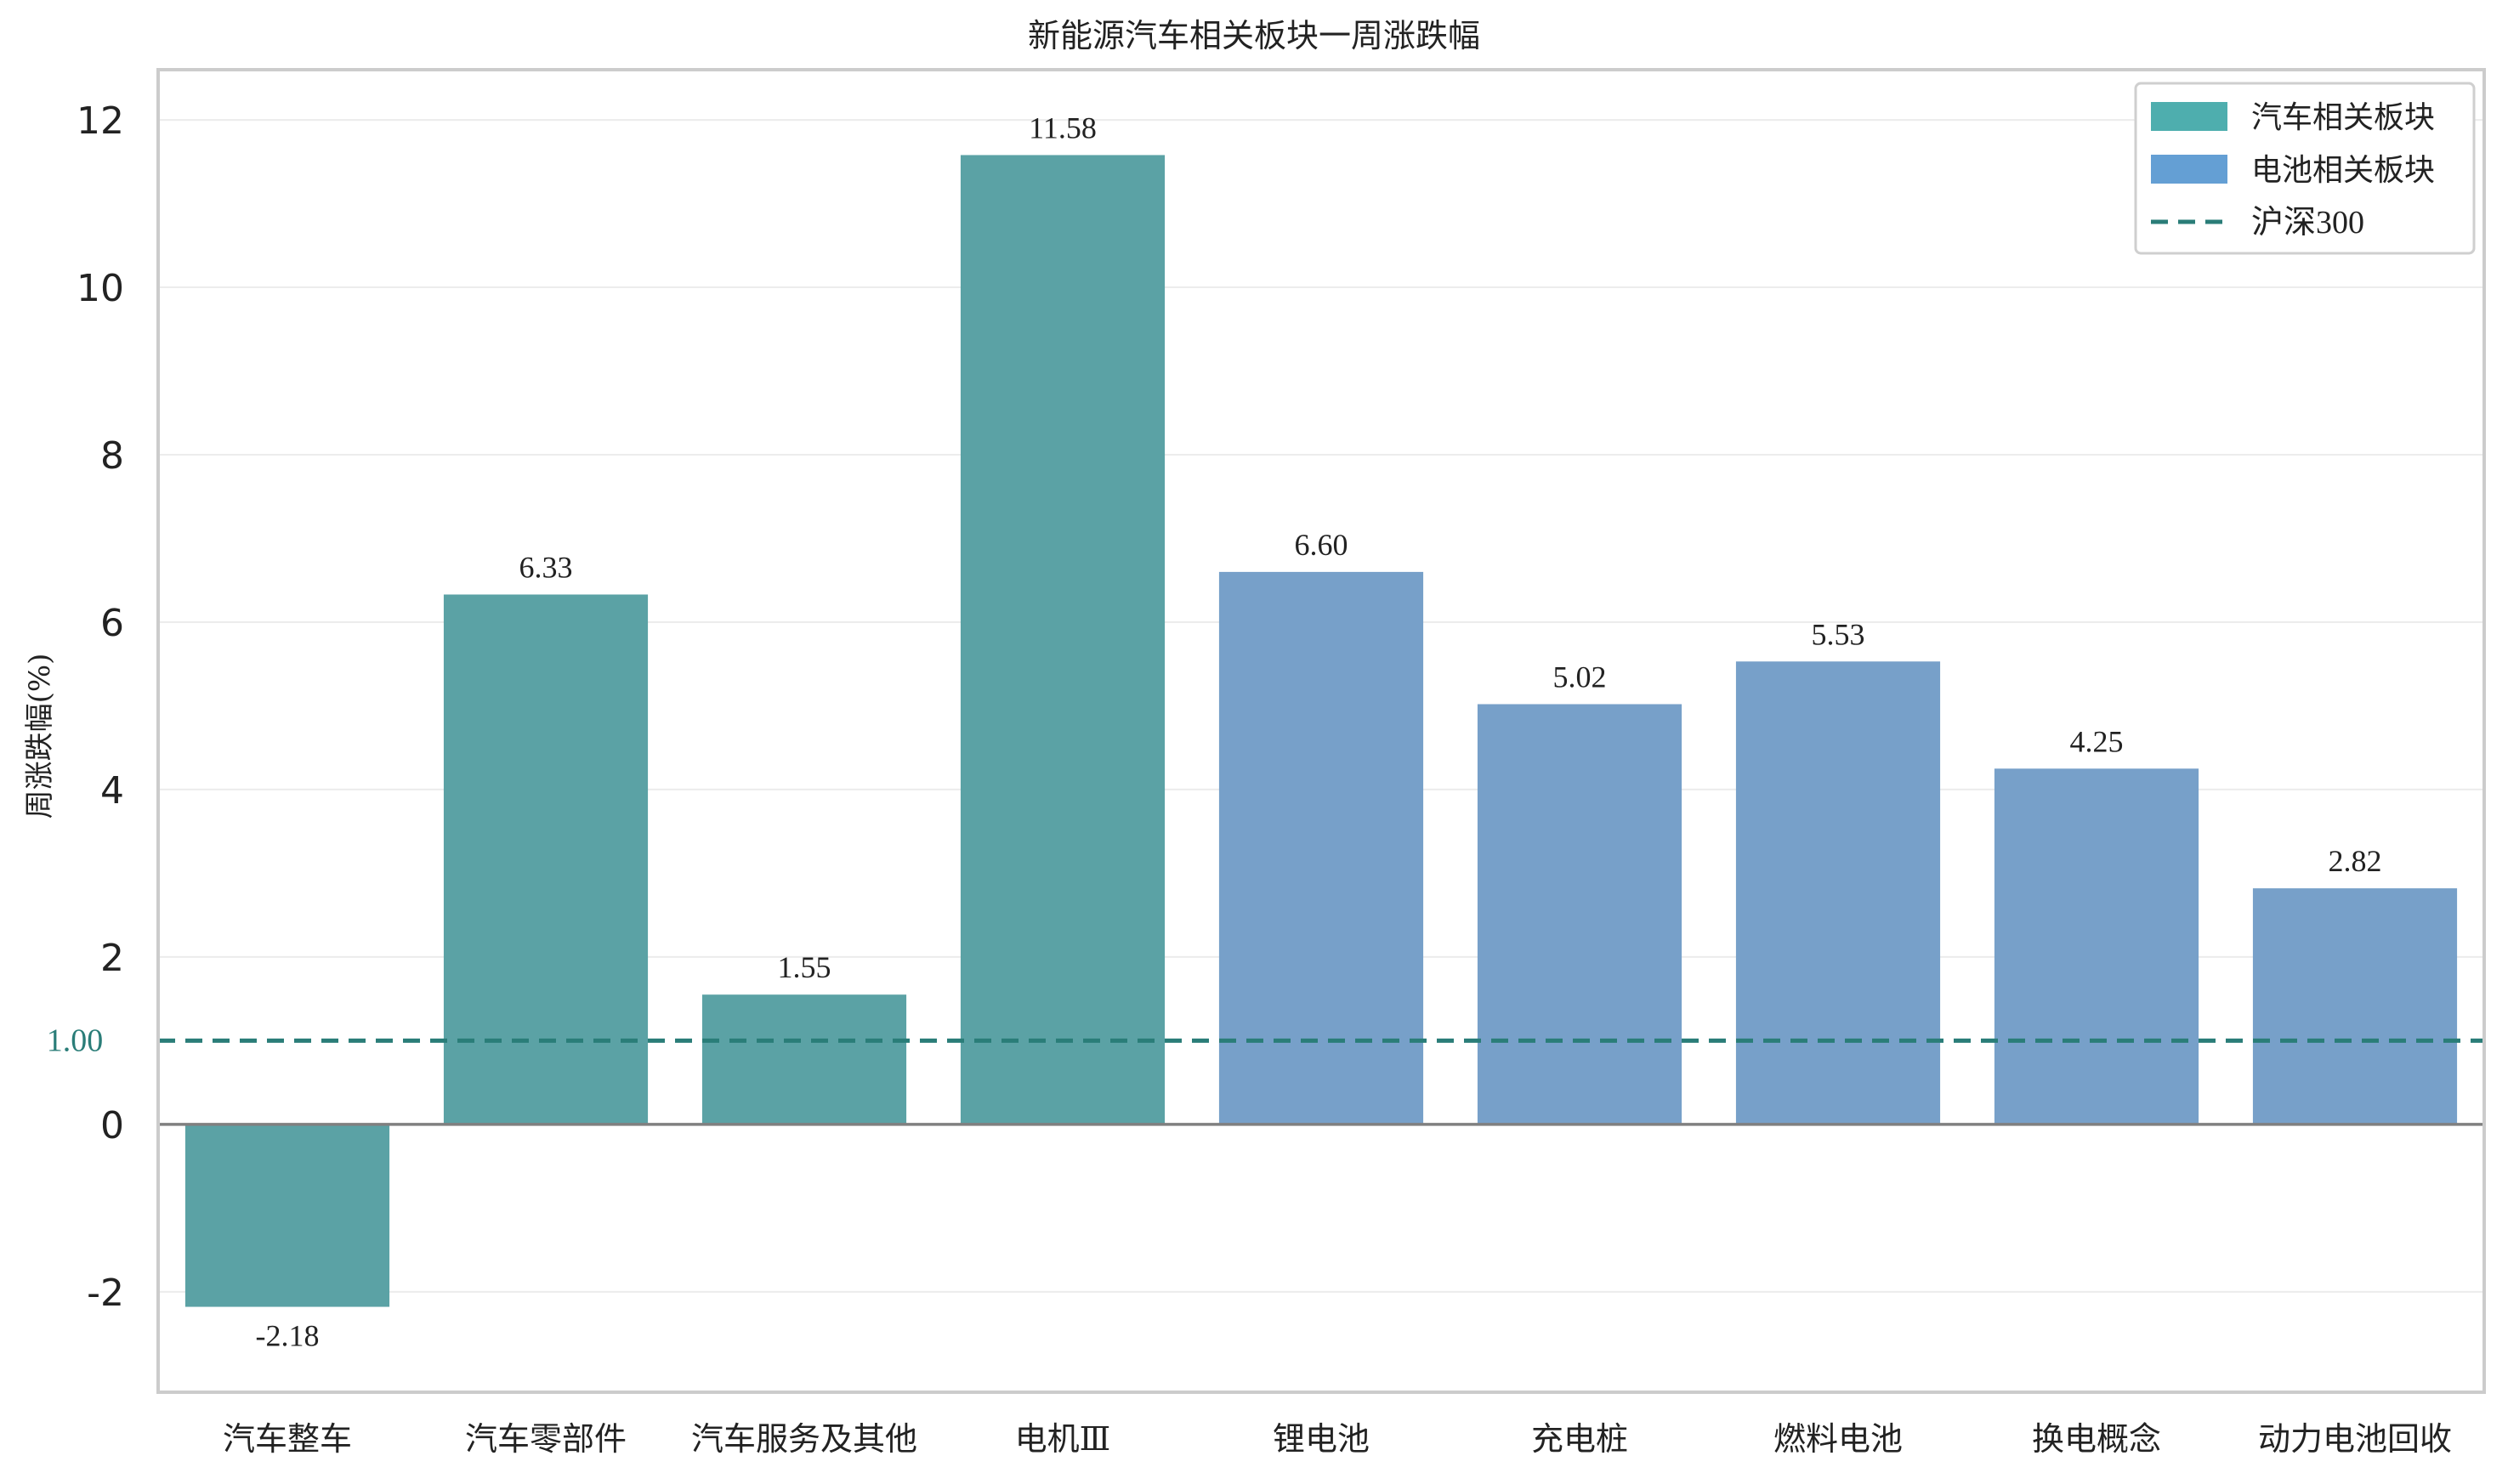 The image size is (2508, 1484). I want to click on reference-line-value: 1.00, so click(75, 1040).